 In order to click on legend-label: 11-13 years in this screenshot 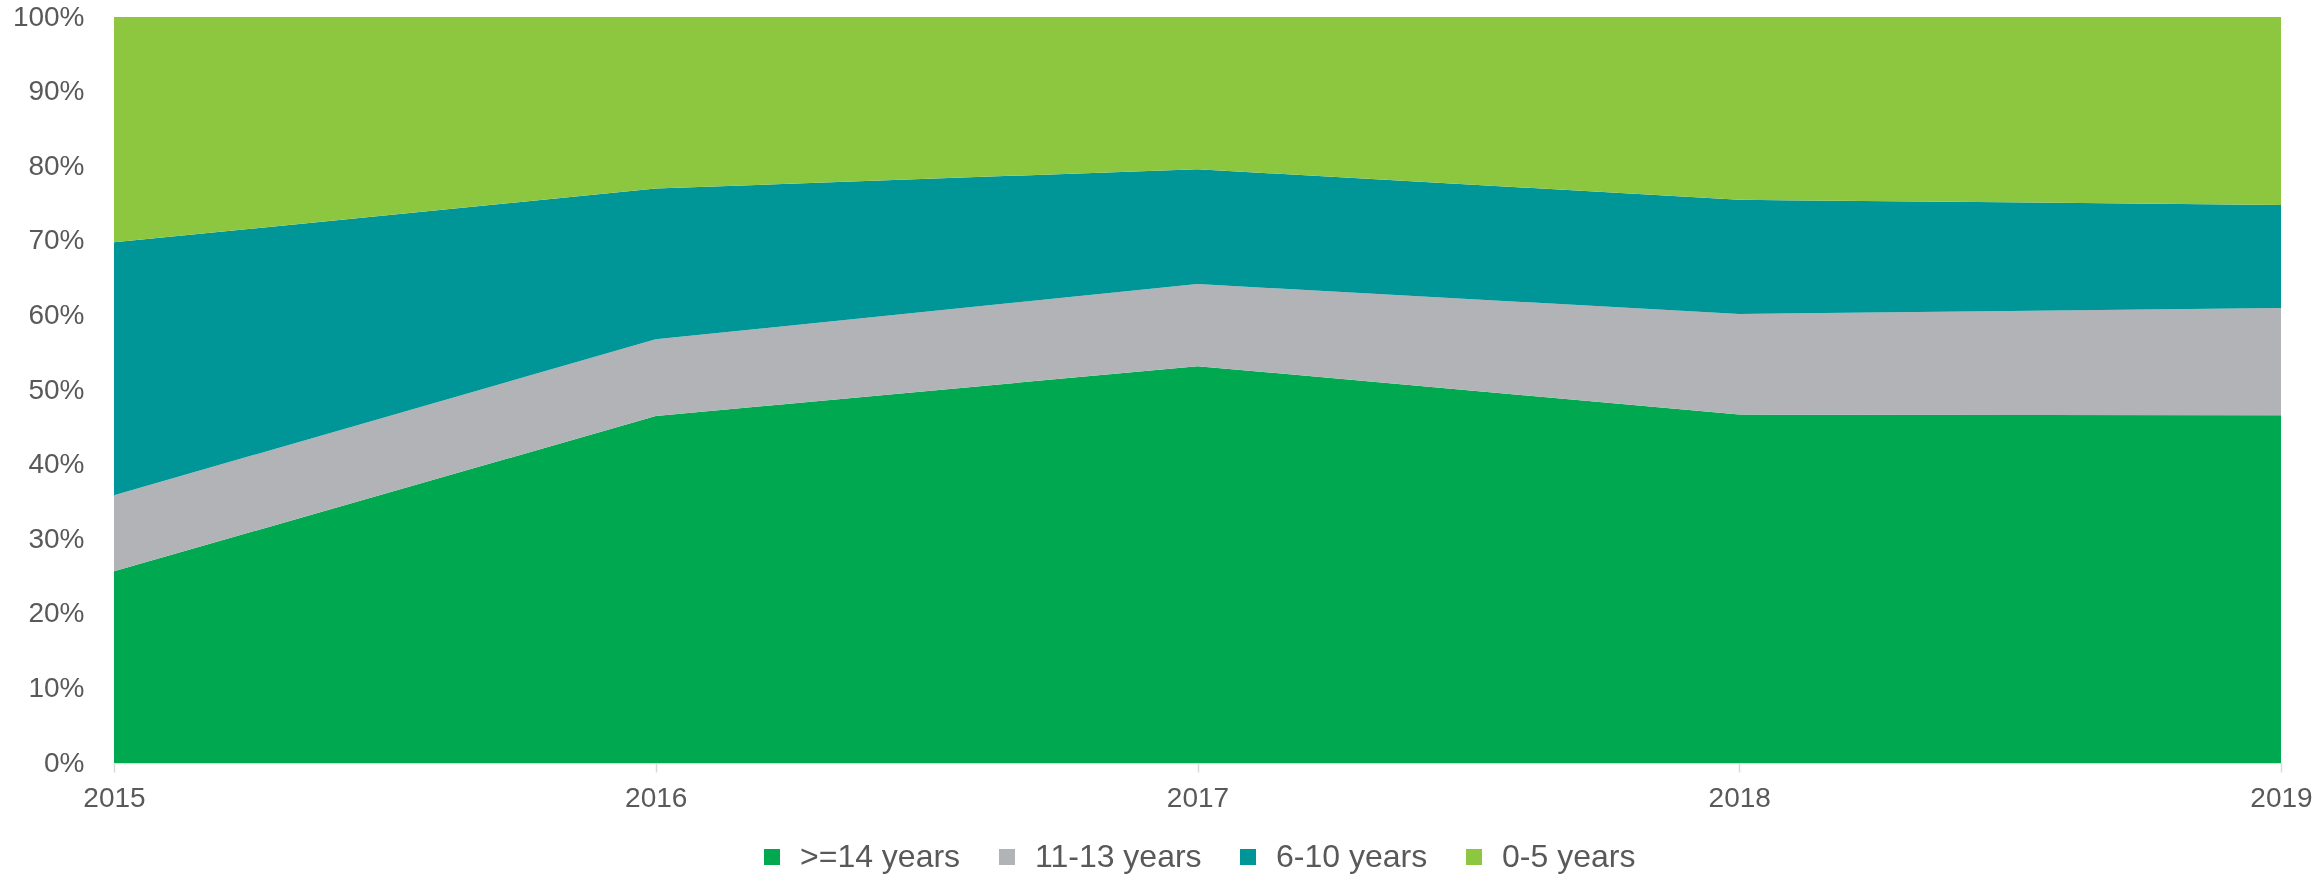, I will do `click(1118, 856)`.